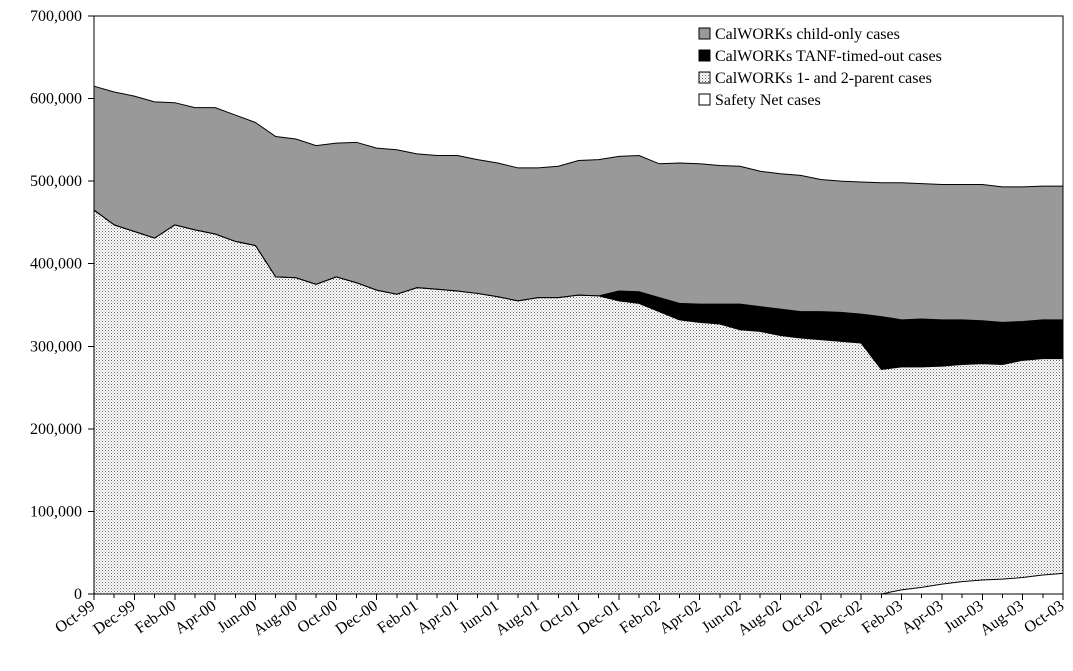  Describe the element at coordinates (357, 617) in the screenshot. I see `x-tick-label: Dec-00` at that location.